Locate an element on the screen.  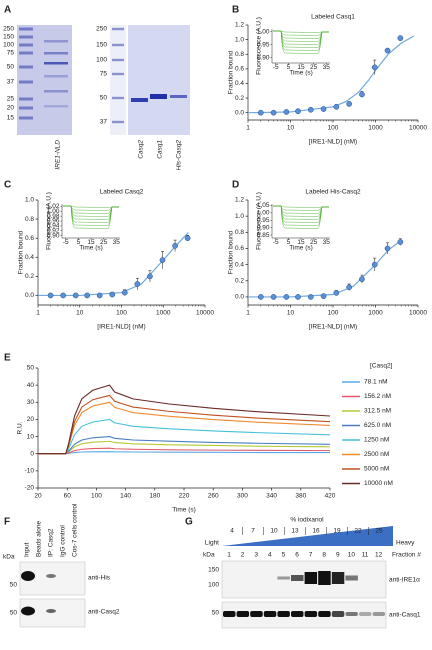
lane-label: Input is located at coordinates (27, 549).